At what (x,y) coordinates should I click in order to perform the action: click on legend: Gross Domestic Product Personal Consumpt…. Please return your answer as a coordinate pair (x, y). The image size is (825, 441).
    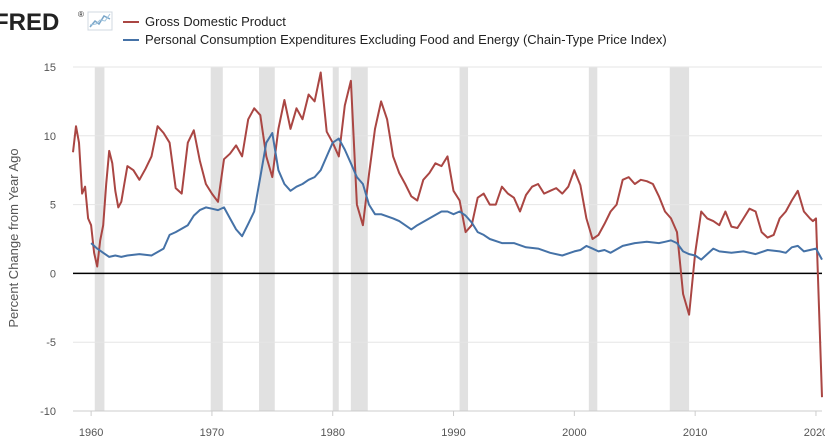
    Looking at the image, I should click on (395, 30).